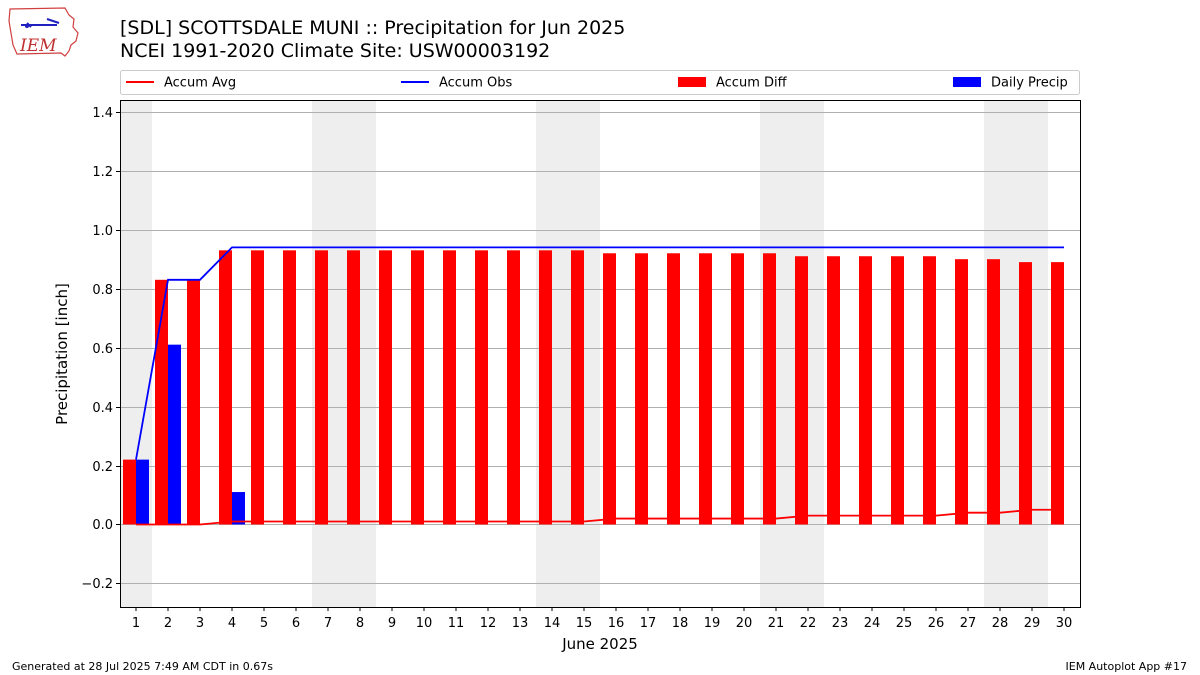 This screenshot has width=1200, height=675. What do you see at coordinates (136, 623) in the screenshot?
I see `x-tick-label: 1` at bounding box center [136, 623].